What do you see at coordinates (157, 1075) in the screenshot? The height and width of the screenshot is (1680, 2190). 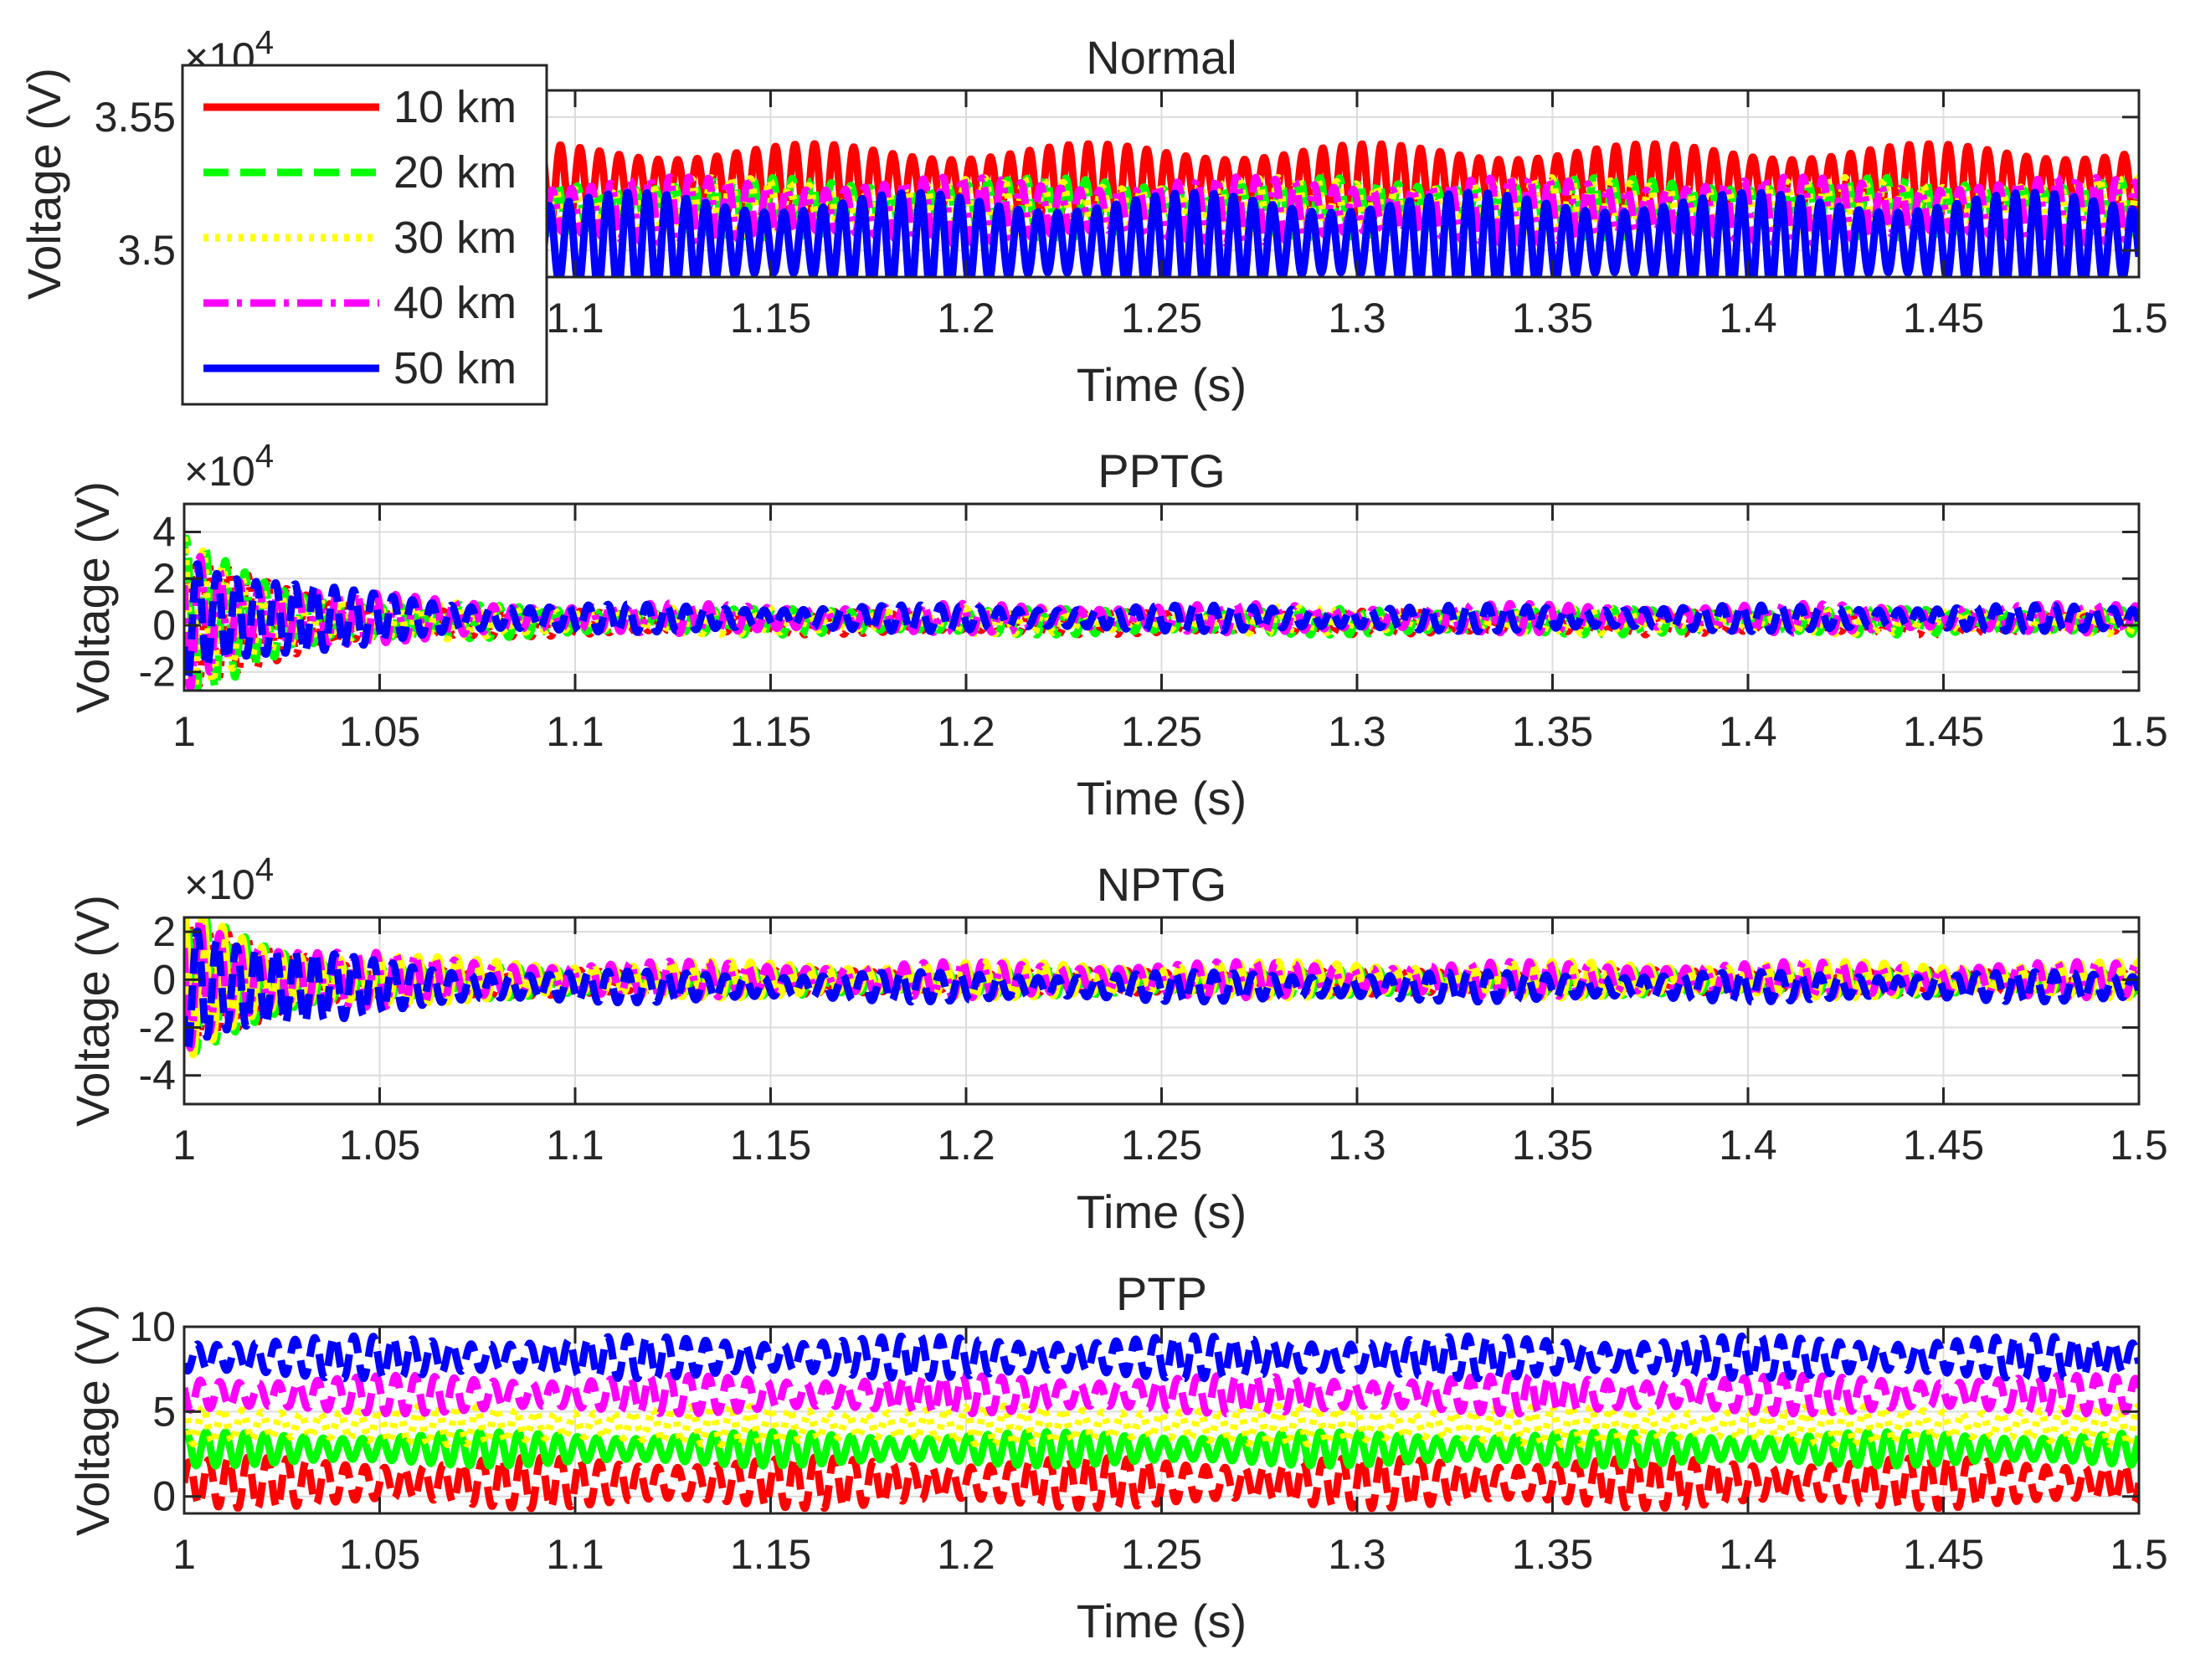 I see `y-tick-label: -4` at bounding box center [157, 1075].